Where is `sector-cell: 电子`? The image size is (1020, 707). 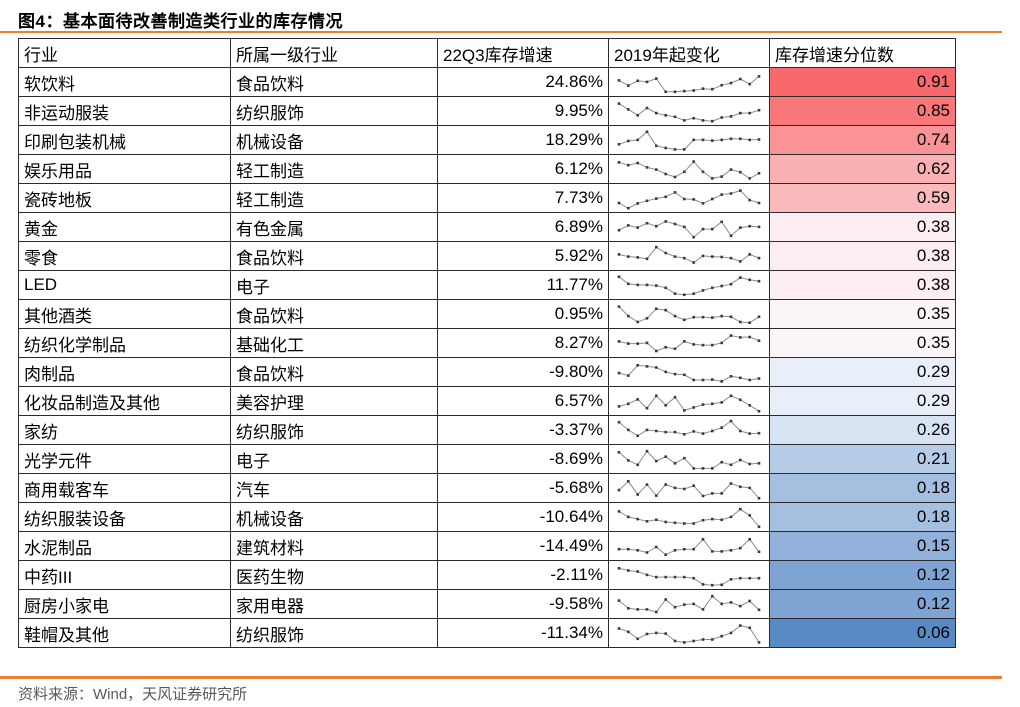 sector-cell: 电子 is located at coordinates (334, 459).